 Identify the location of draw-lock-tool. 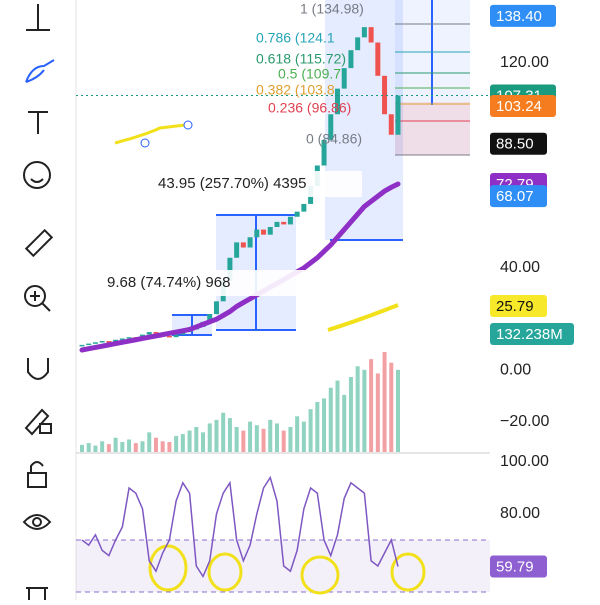
(38, 422).